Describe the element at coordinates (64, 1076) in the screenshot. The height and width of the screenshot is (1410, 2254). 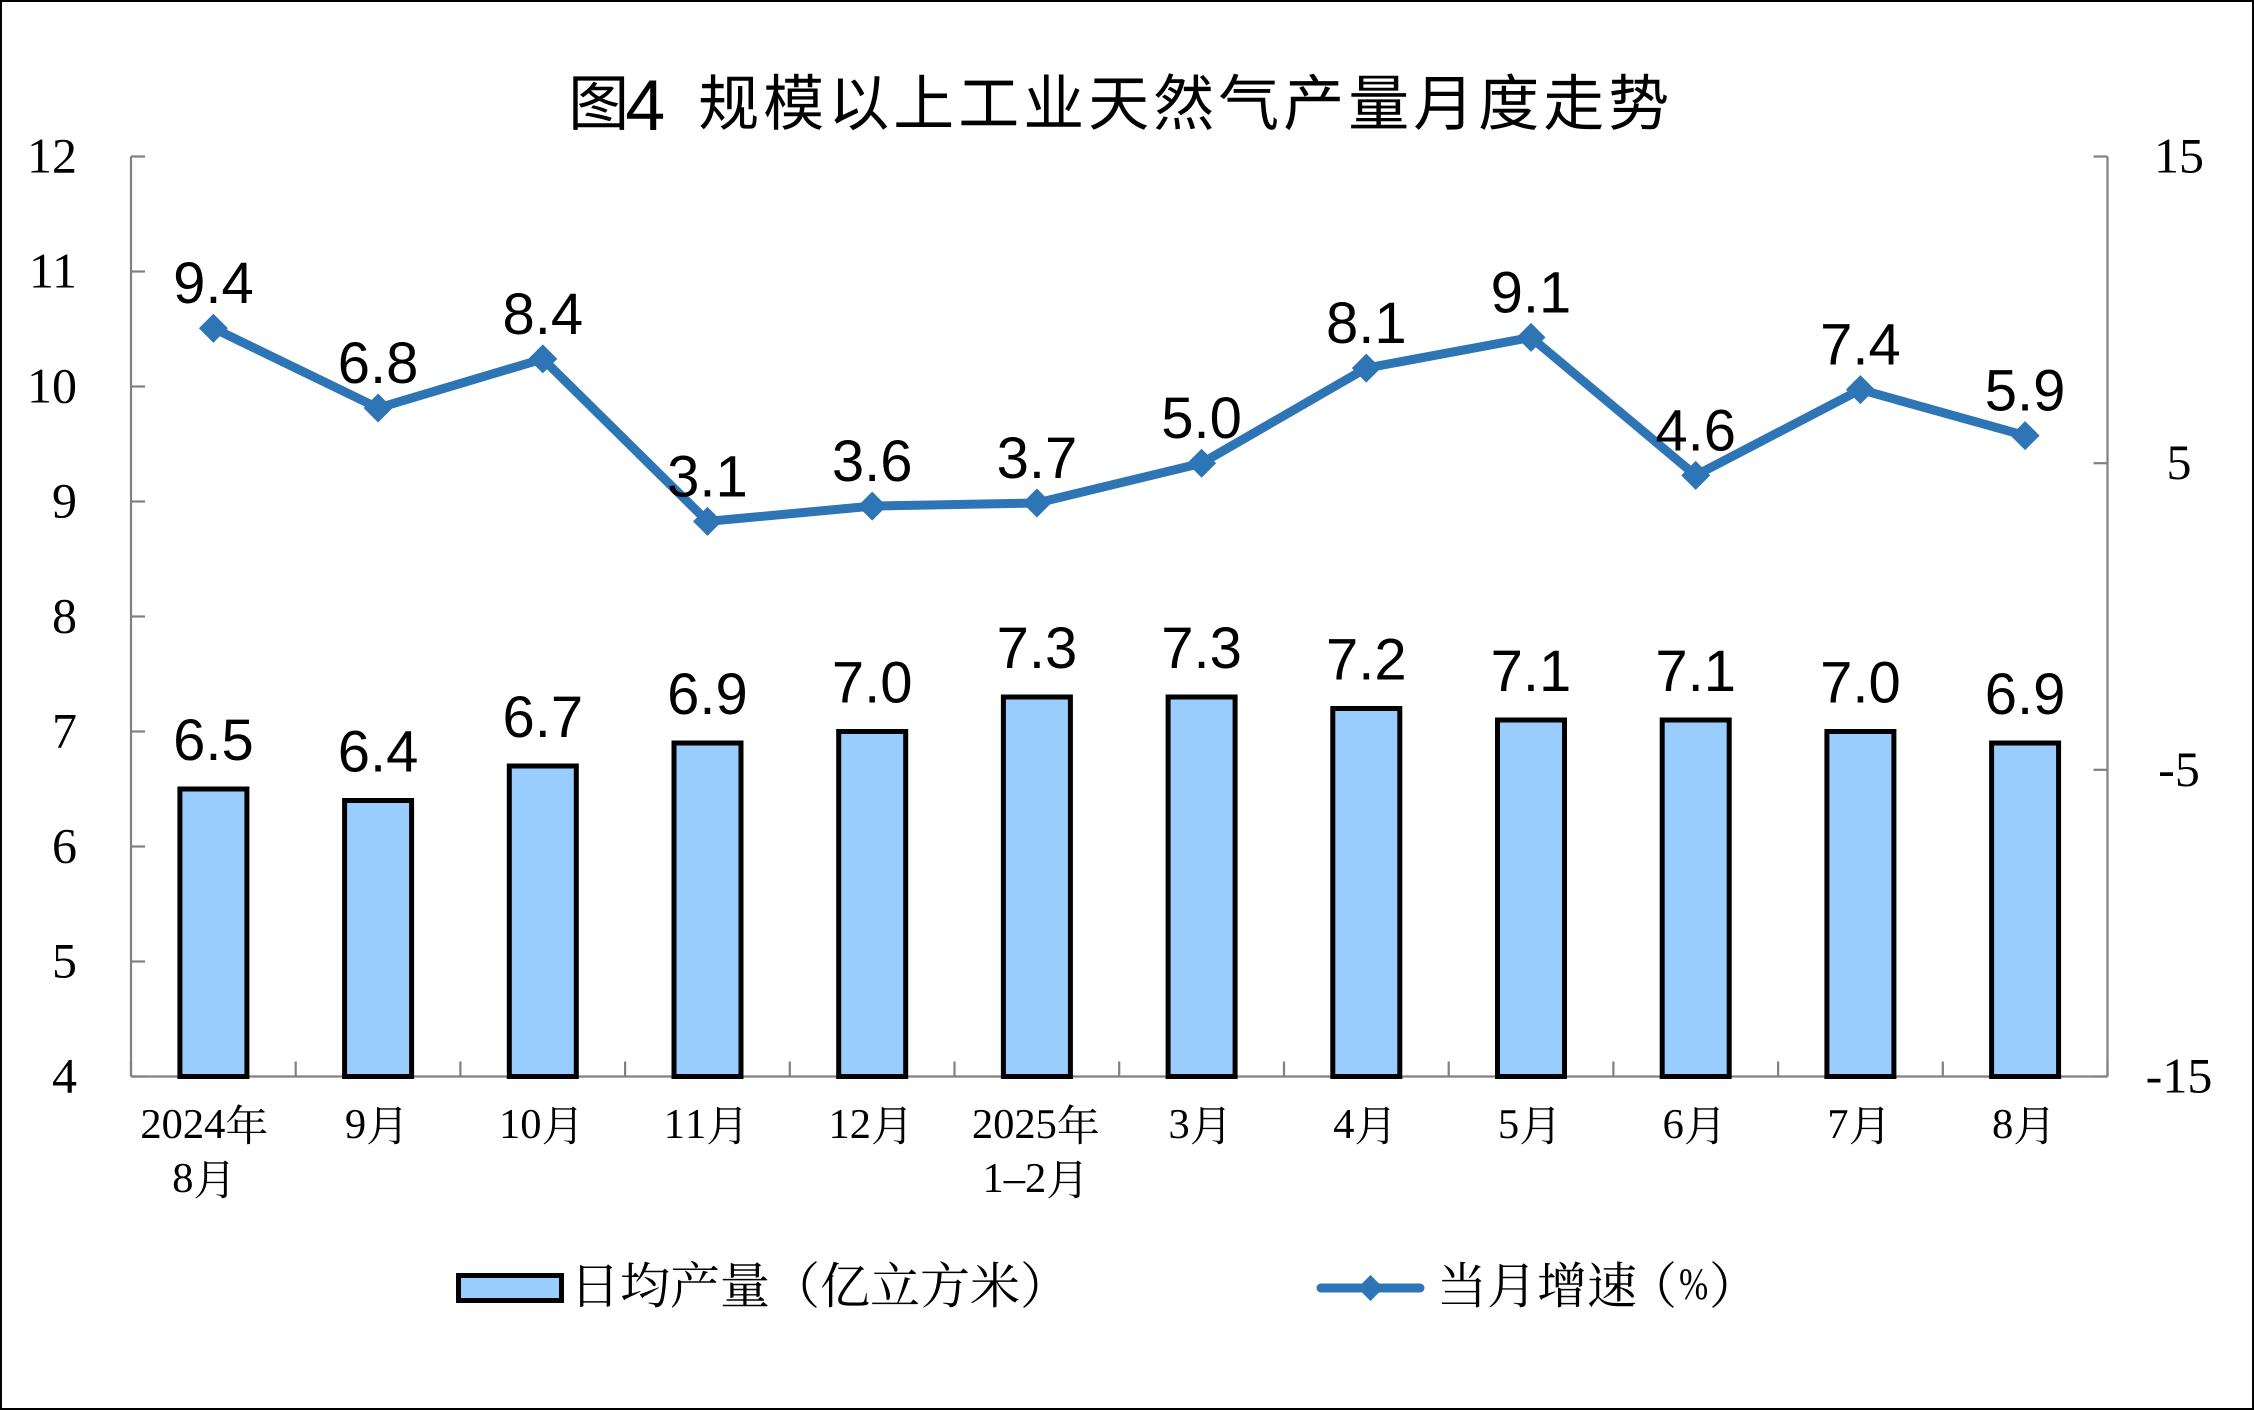
I see `svg-text: 4` at that location.